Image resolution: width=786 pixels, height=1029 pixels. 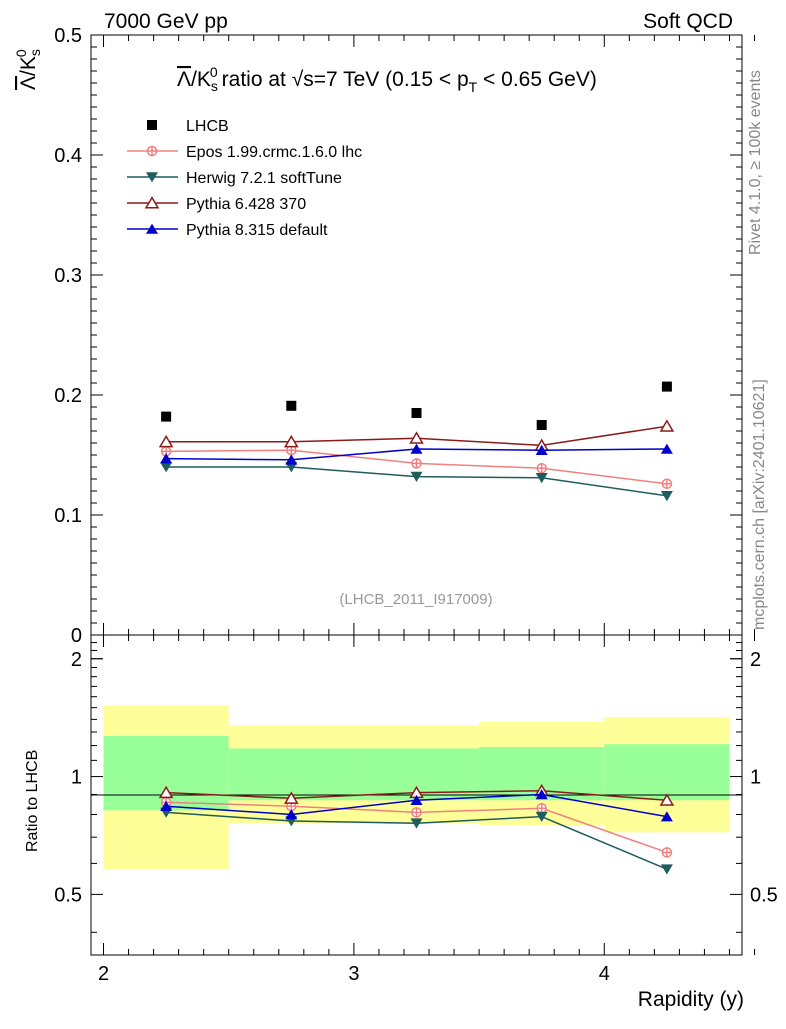 What do you see at coordinates (68, 276) in the screenshot?
I see `main-y-tick-label: 0.3` at bounding box center [68, 276].